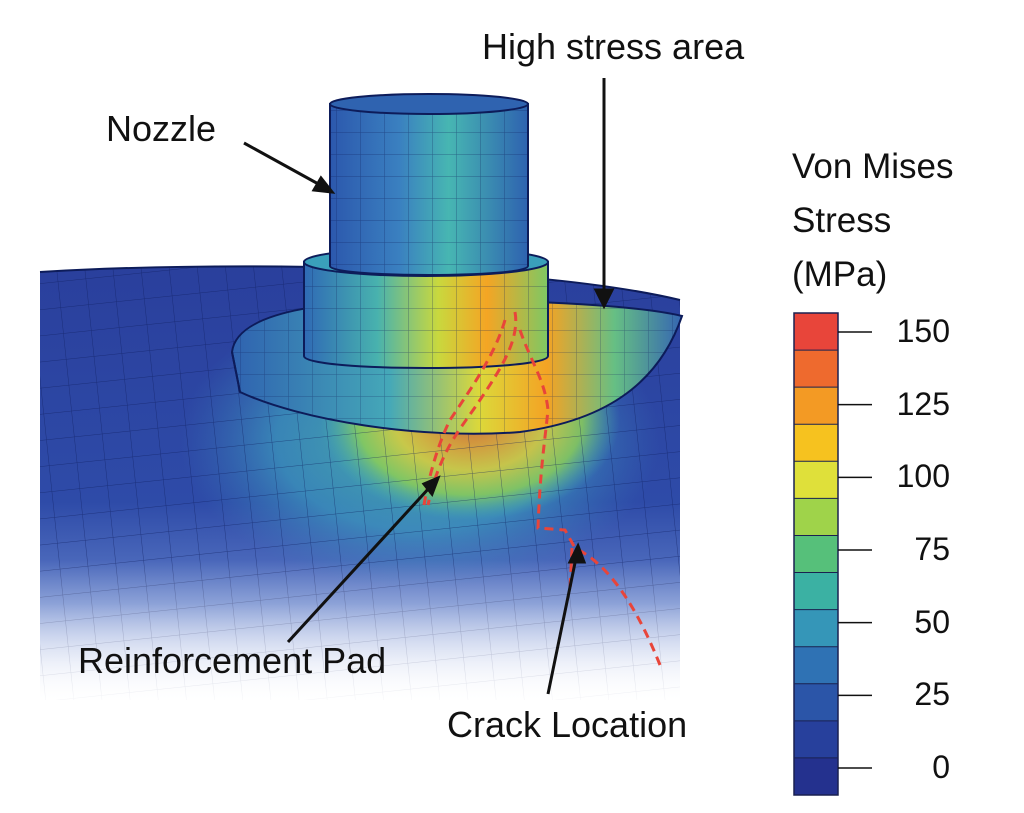 This screenshot has height=813, width=1024. Describe the element at coordinates (923, 403) in the screenshot. I see `legend-tick-label: 125` at that location.